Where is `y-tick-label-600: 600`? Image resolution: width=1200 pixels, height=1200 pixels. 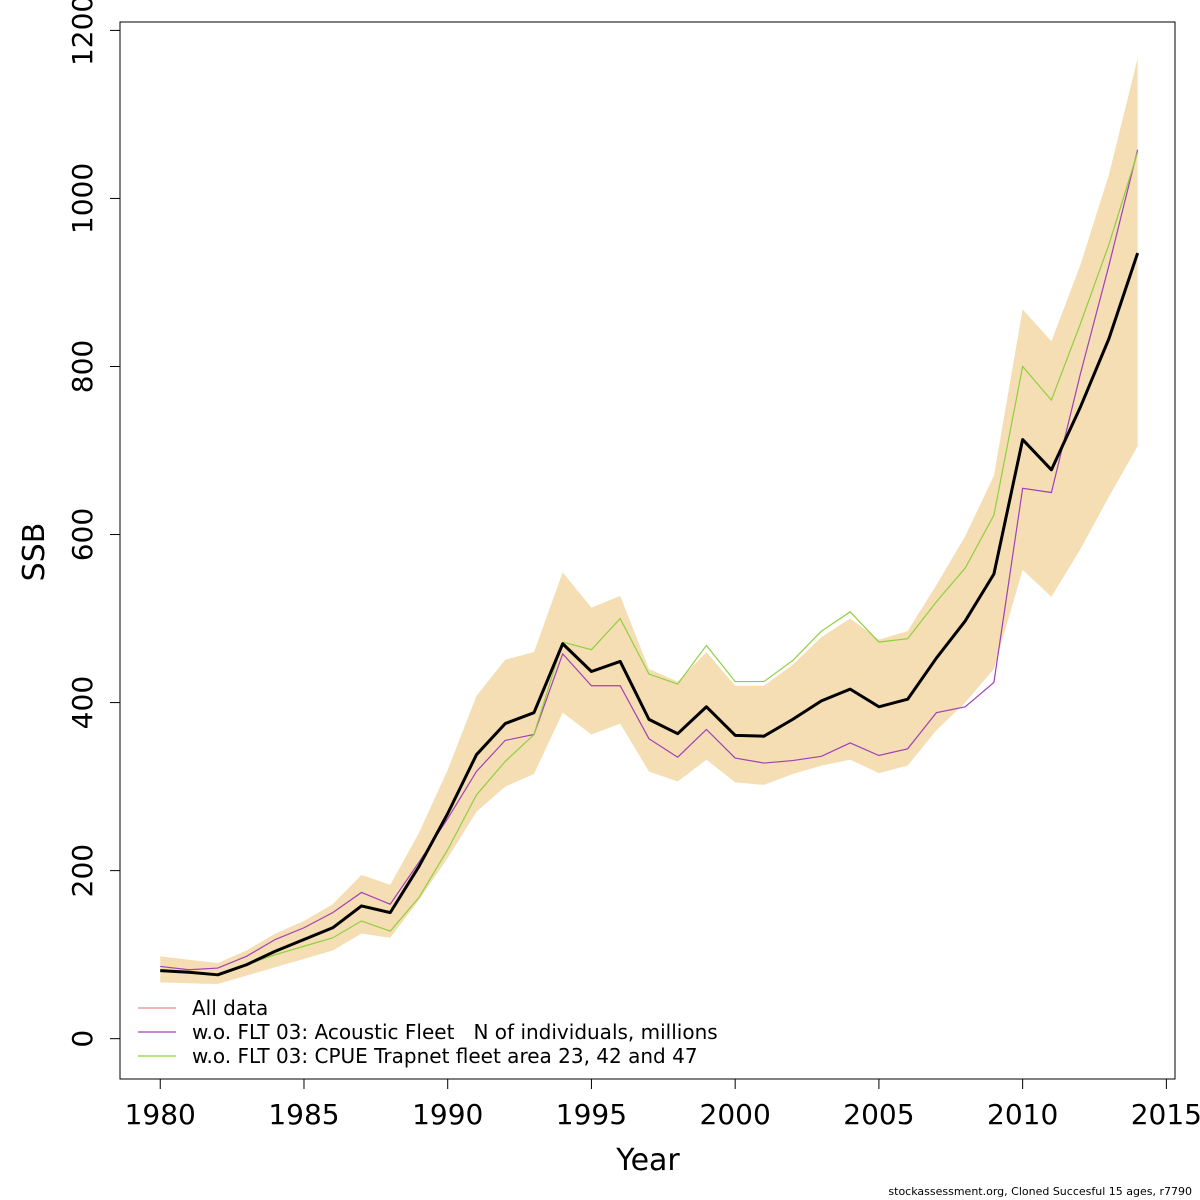
y-tick-label-600: 600 is located at coordinates (82, 534).